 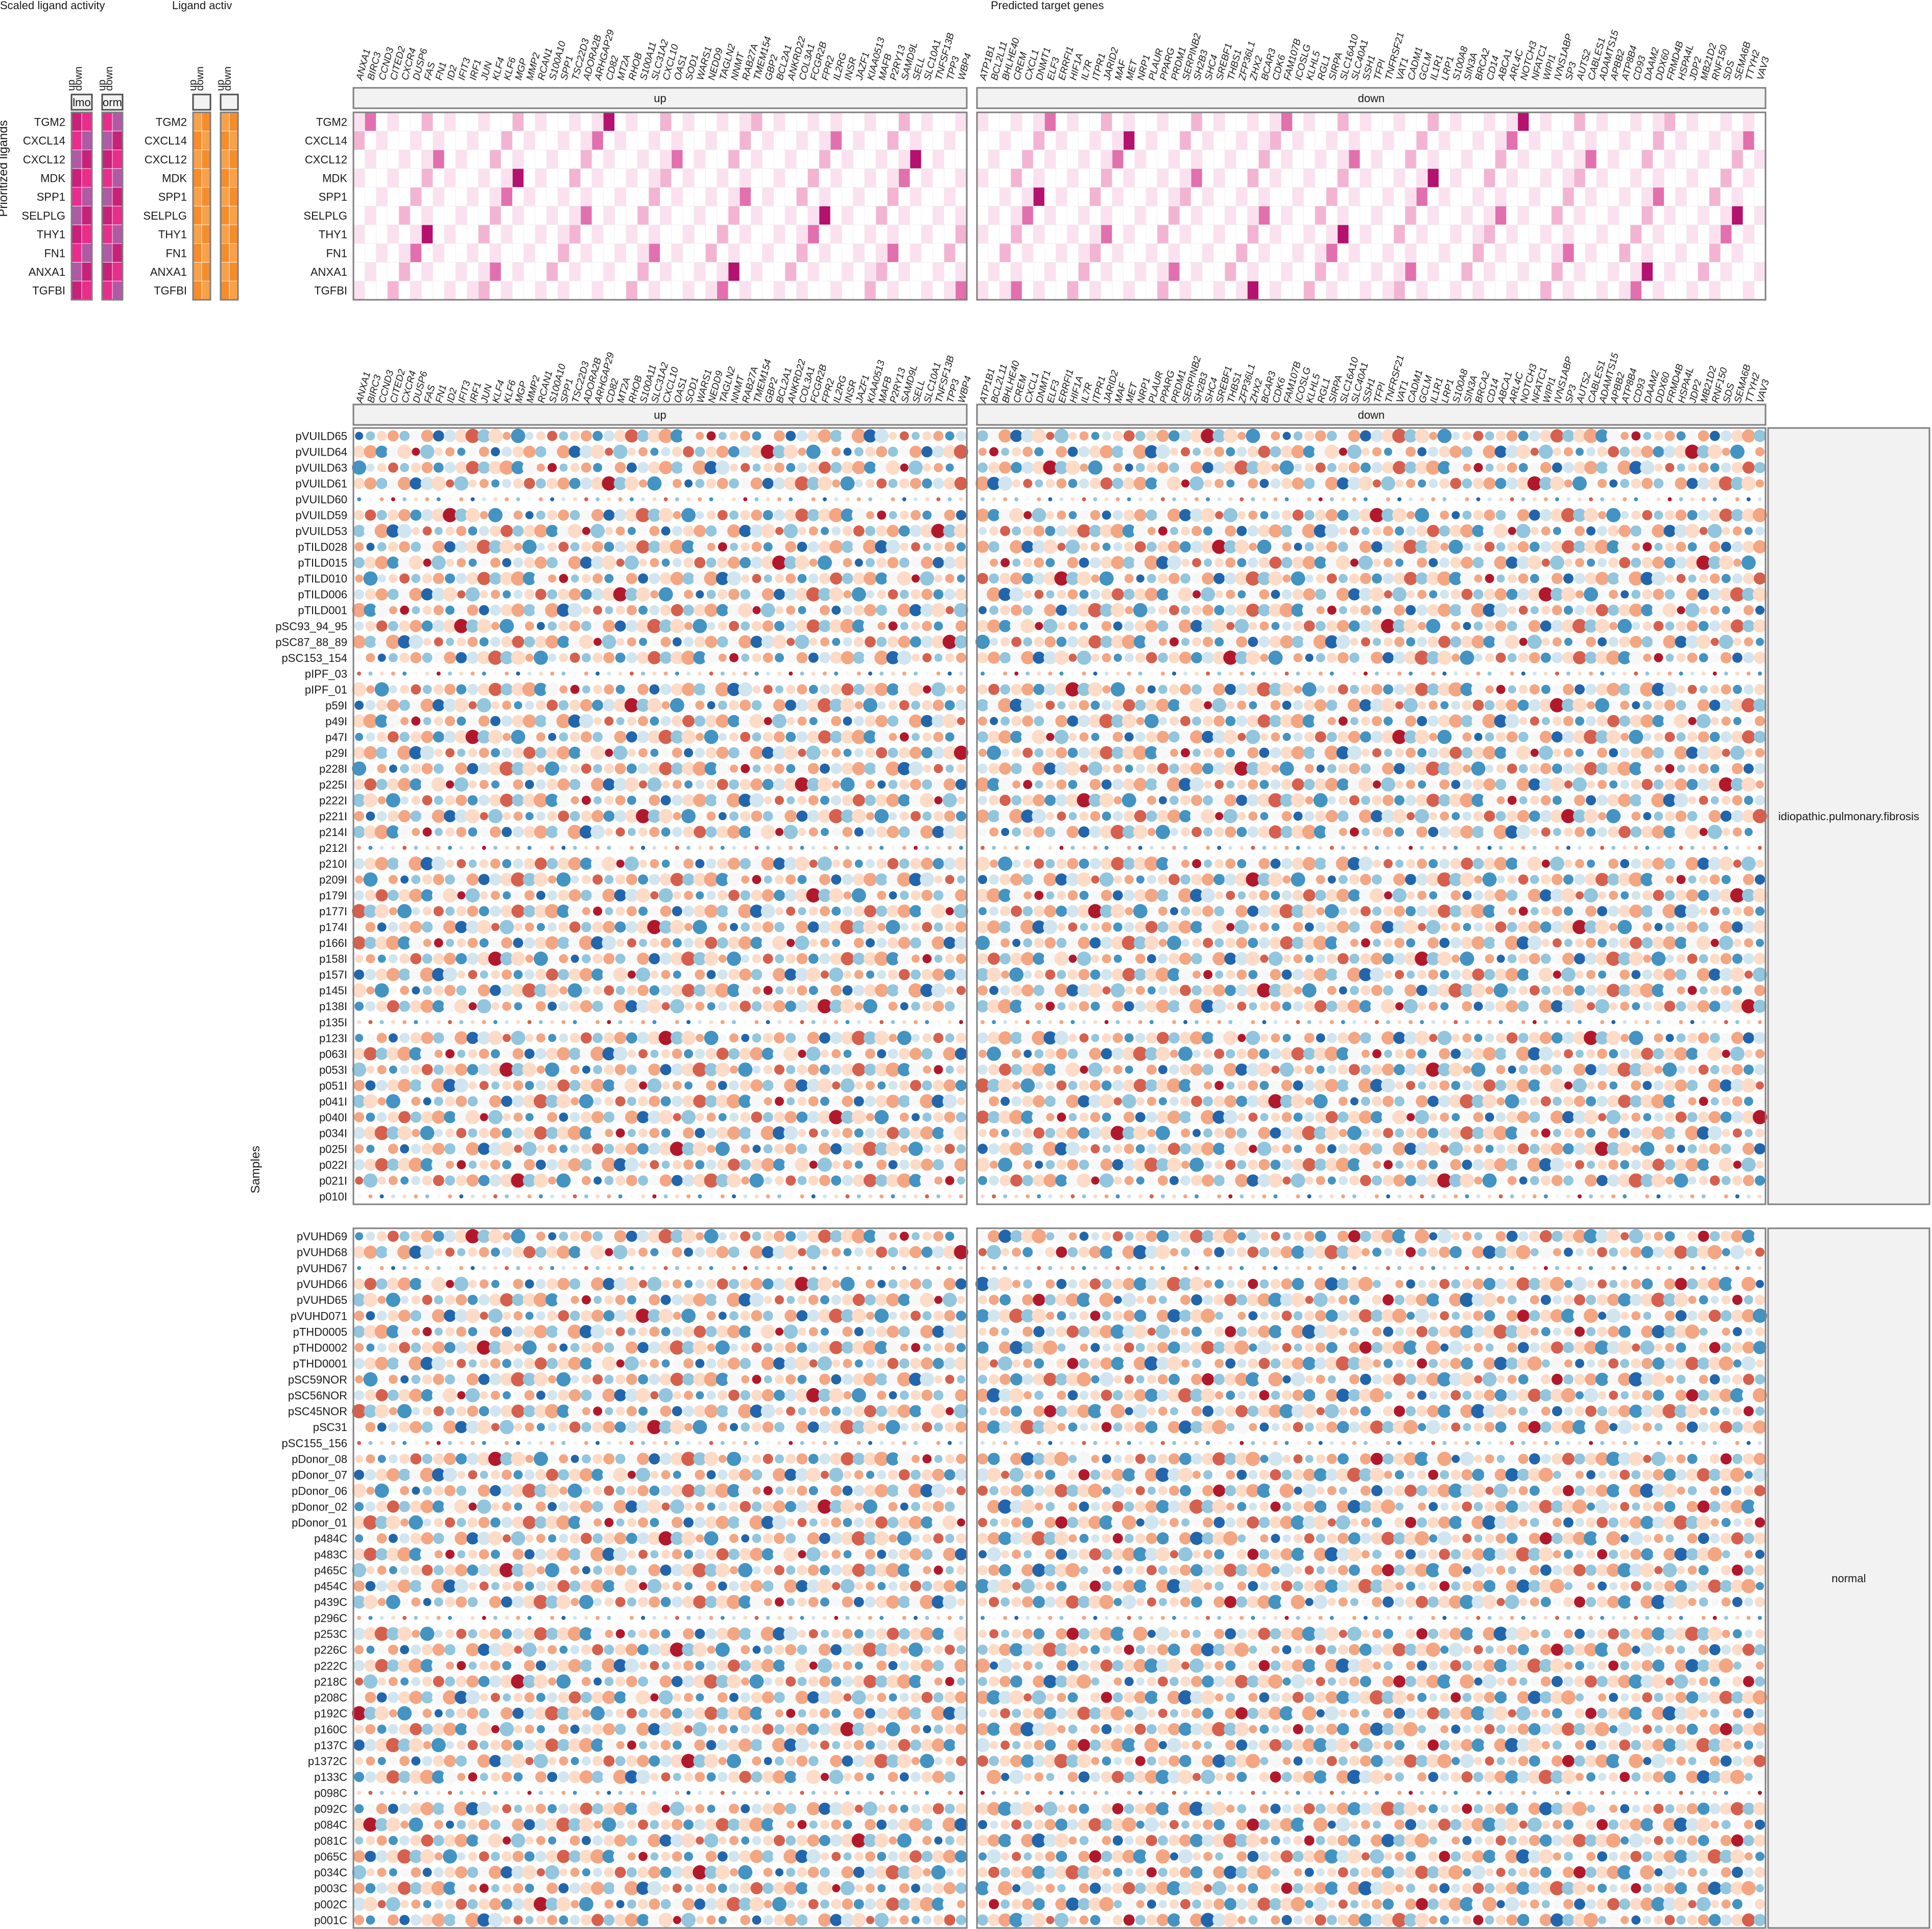 What do you see at coordinates (233, 271) in the screenshot?
I see `ligand-activity-cell` at bounding box center [233, 271].